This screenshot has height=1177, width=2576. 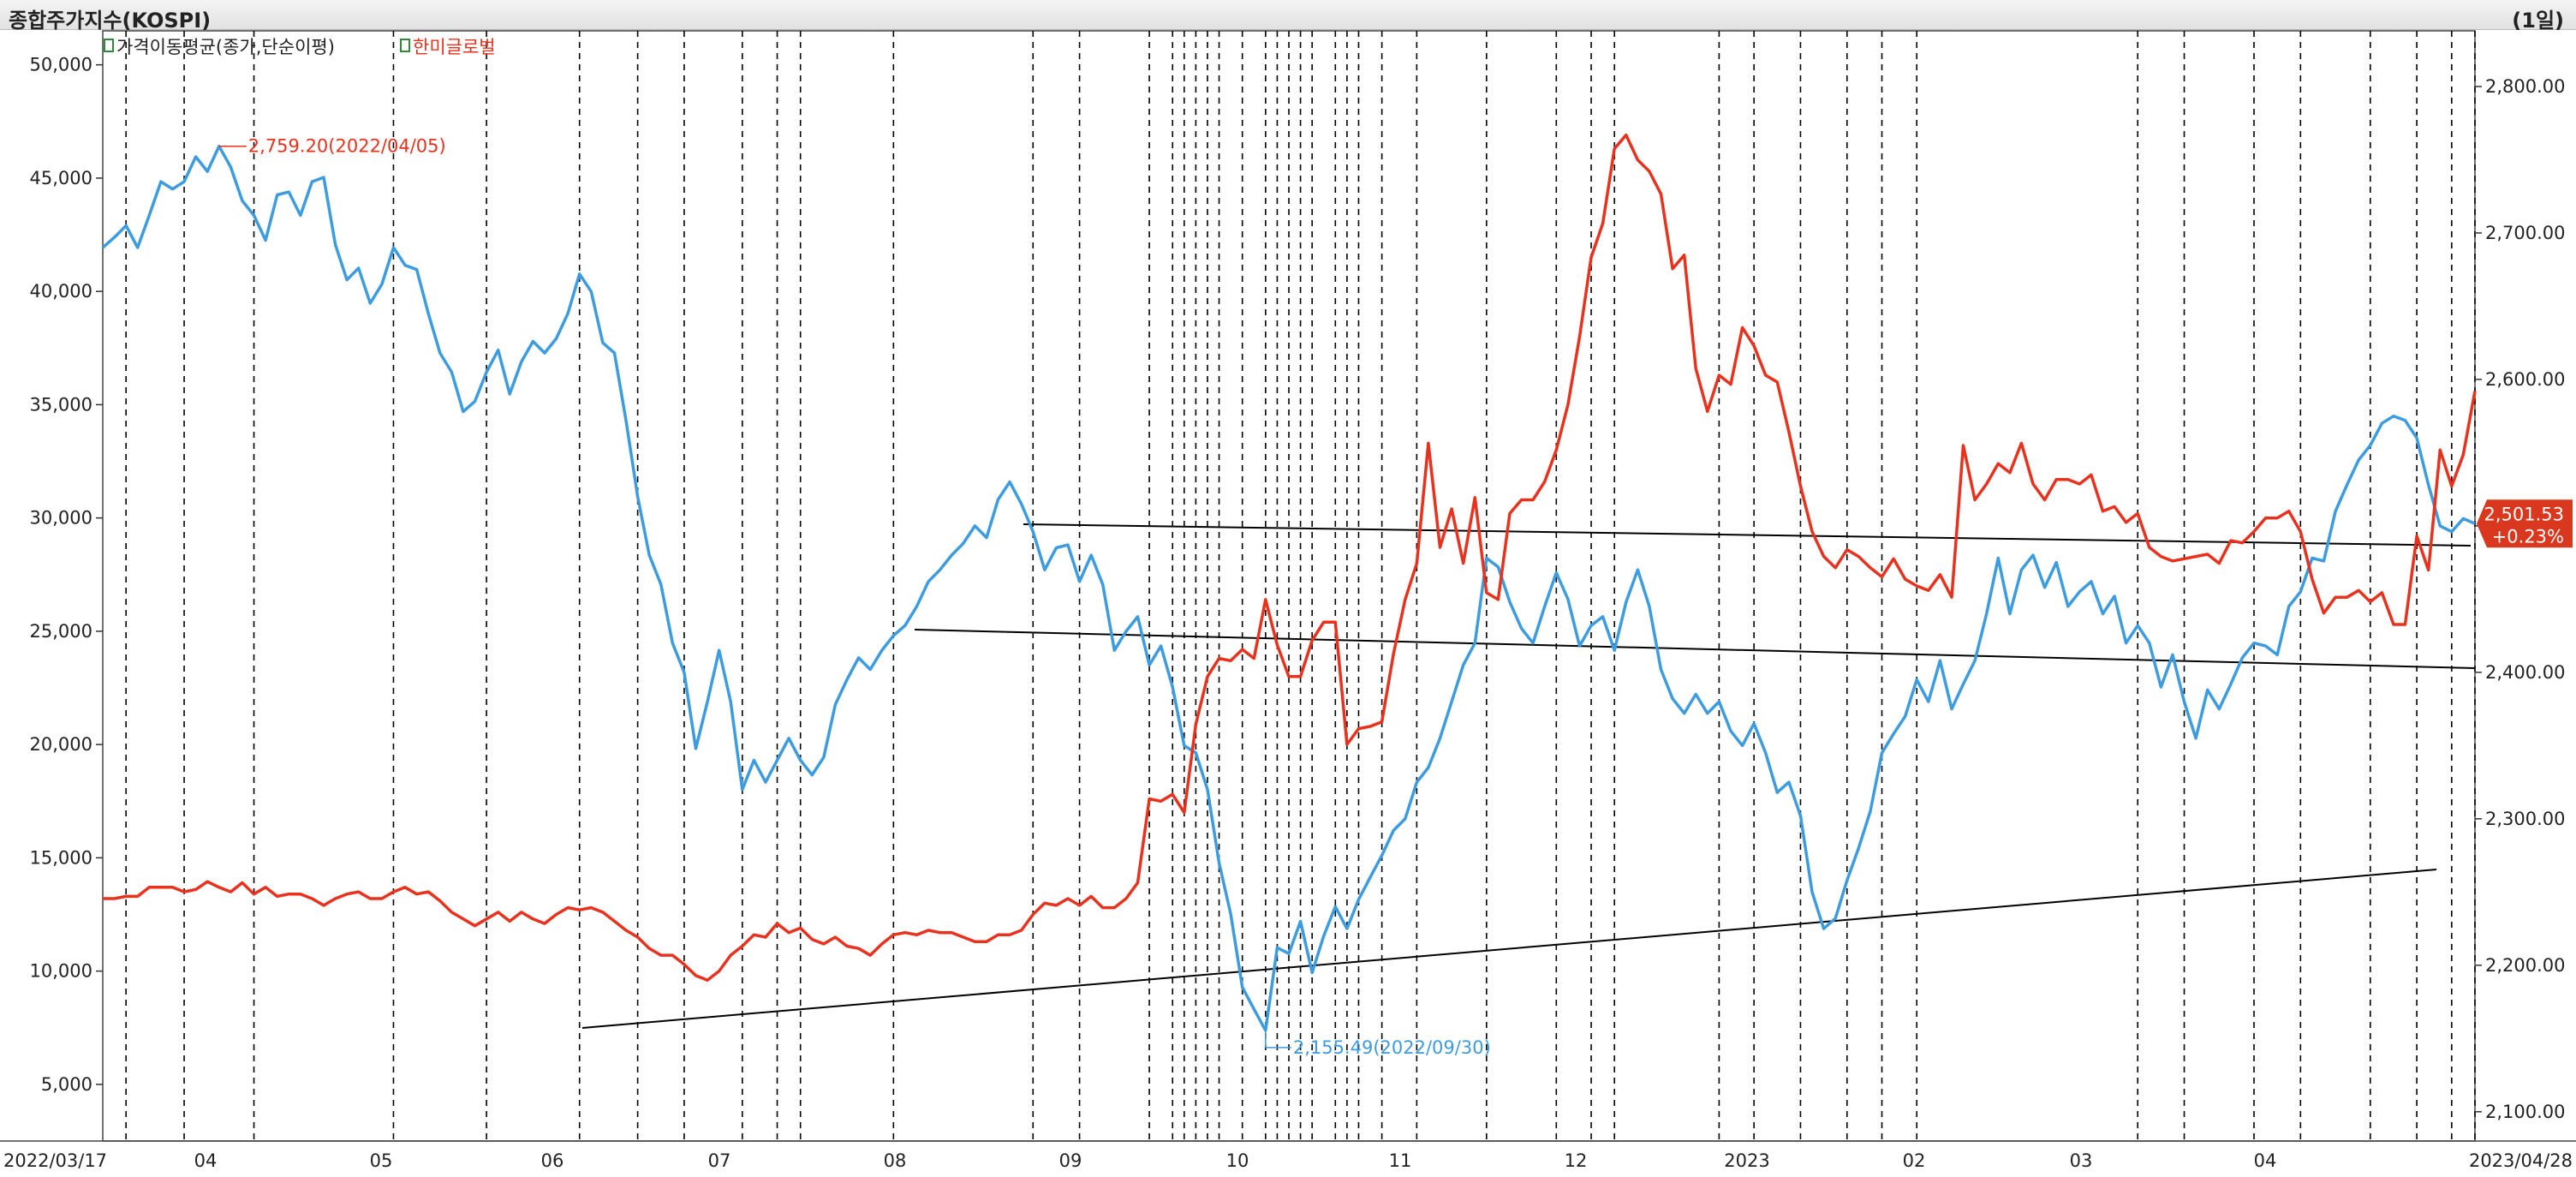 I want to click on x-axis-month-label: 03, so click(x=2081, y=1160).